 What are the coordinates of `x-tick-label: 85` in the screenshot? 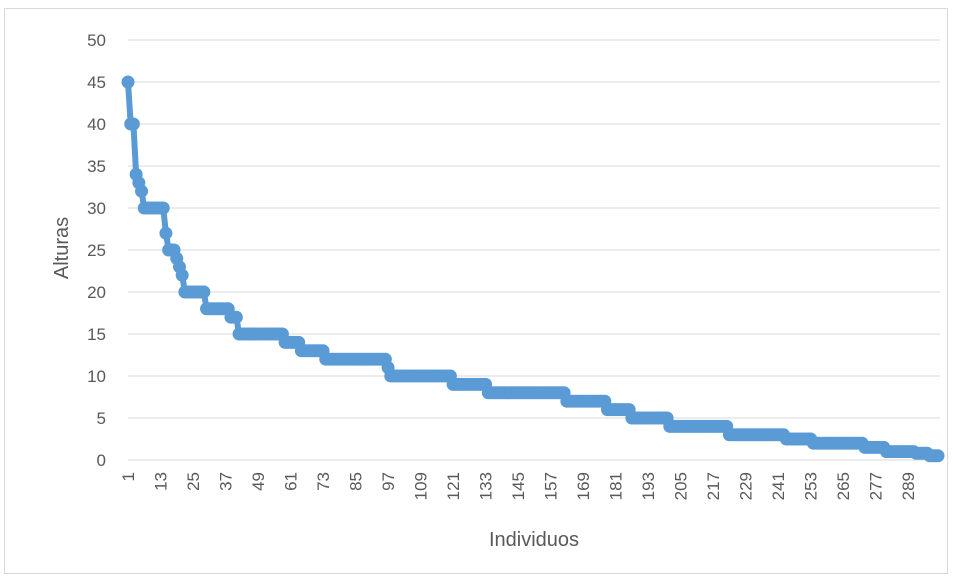 It's located at (356, 481).